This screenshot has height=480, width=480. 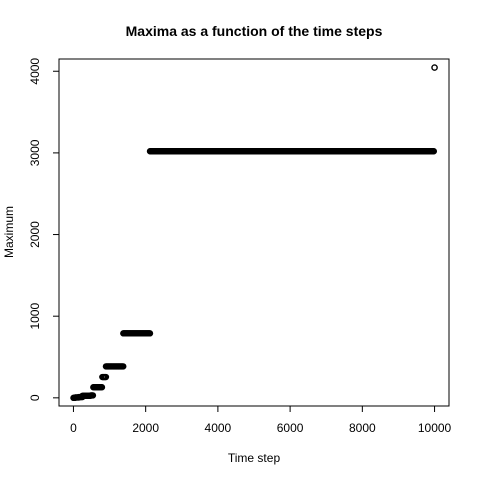 What do you see at coordinates (35, 234) in the screenshot?
I see `y-tick-label: 2000` at bounding box center [35, 234].